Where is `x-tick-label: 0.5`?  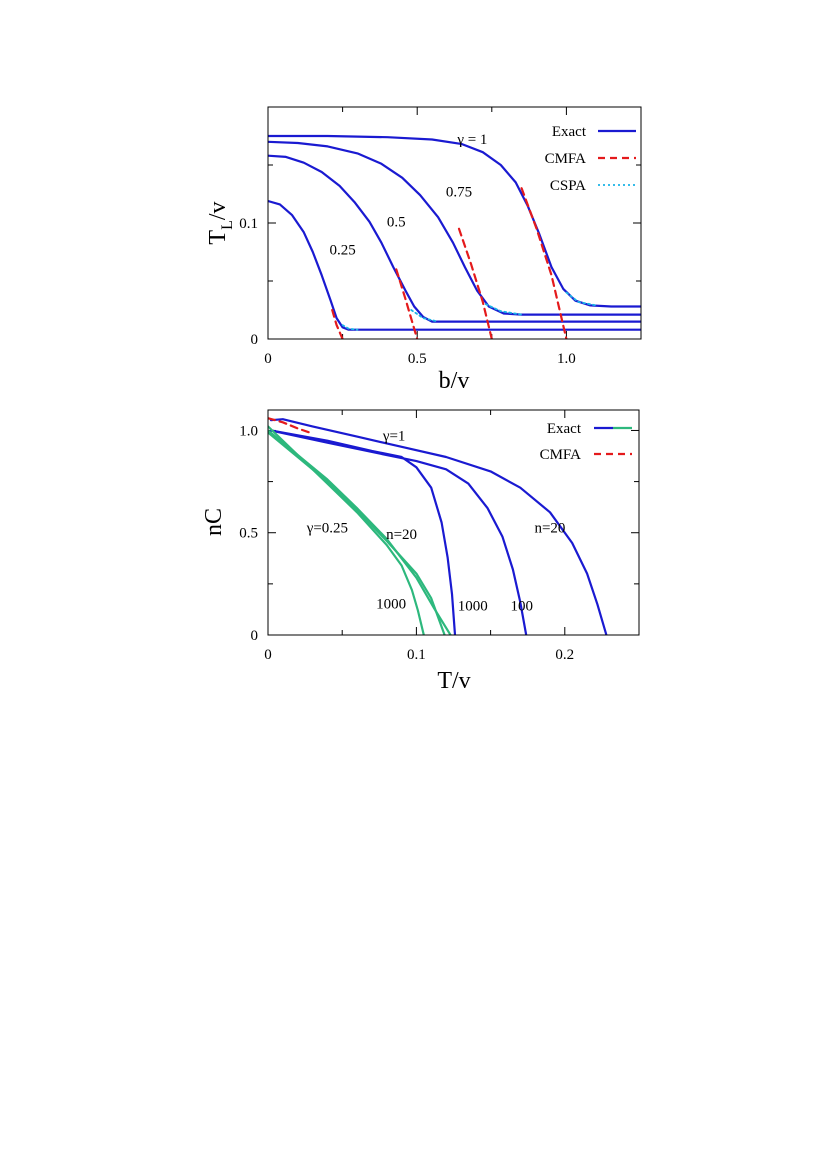
x-tick-label: 0.5 is located at coordinates (417, 359).